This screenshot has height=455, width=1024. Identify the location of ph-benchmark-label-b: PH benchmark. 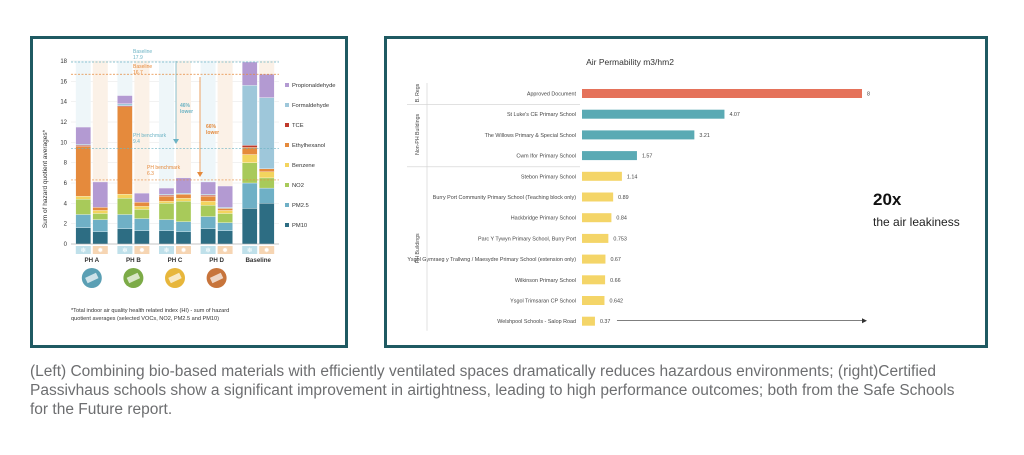
(164, 168).